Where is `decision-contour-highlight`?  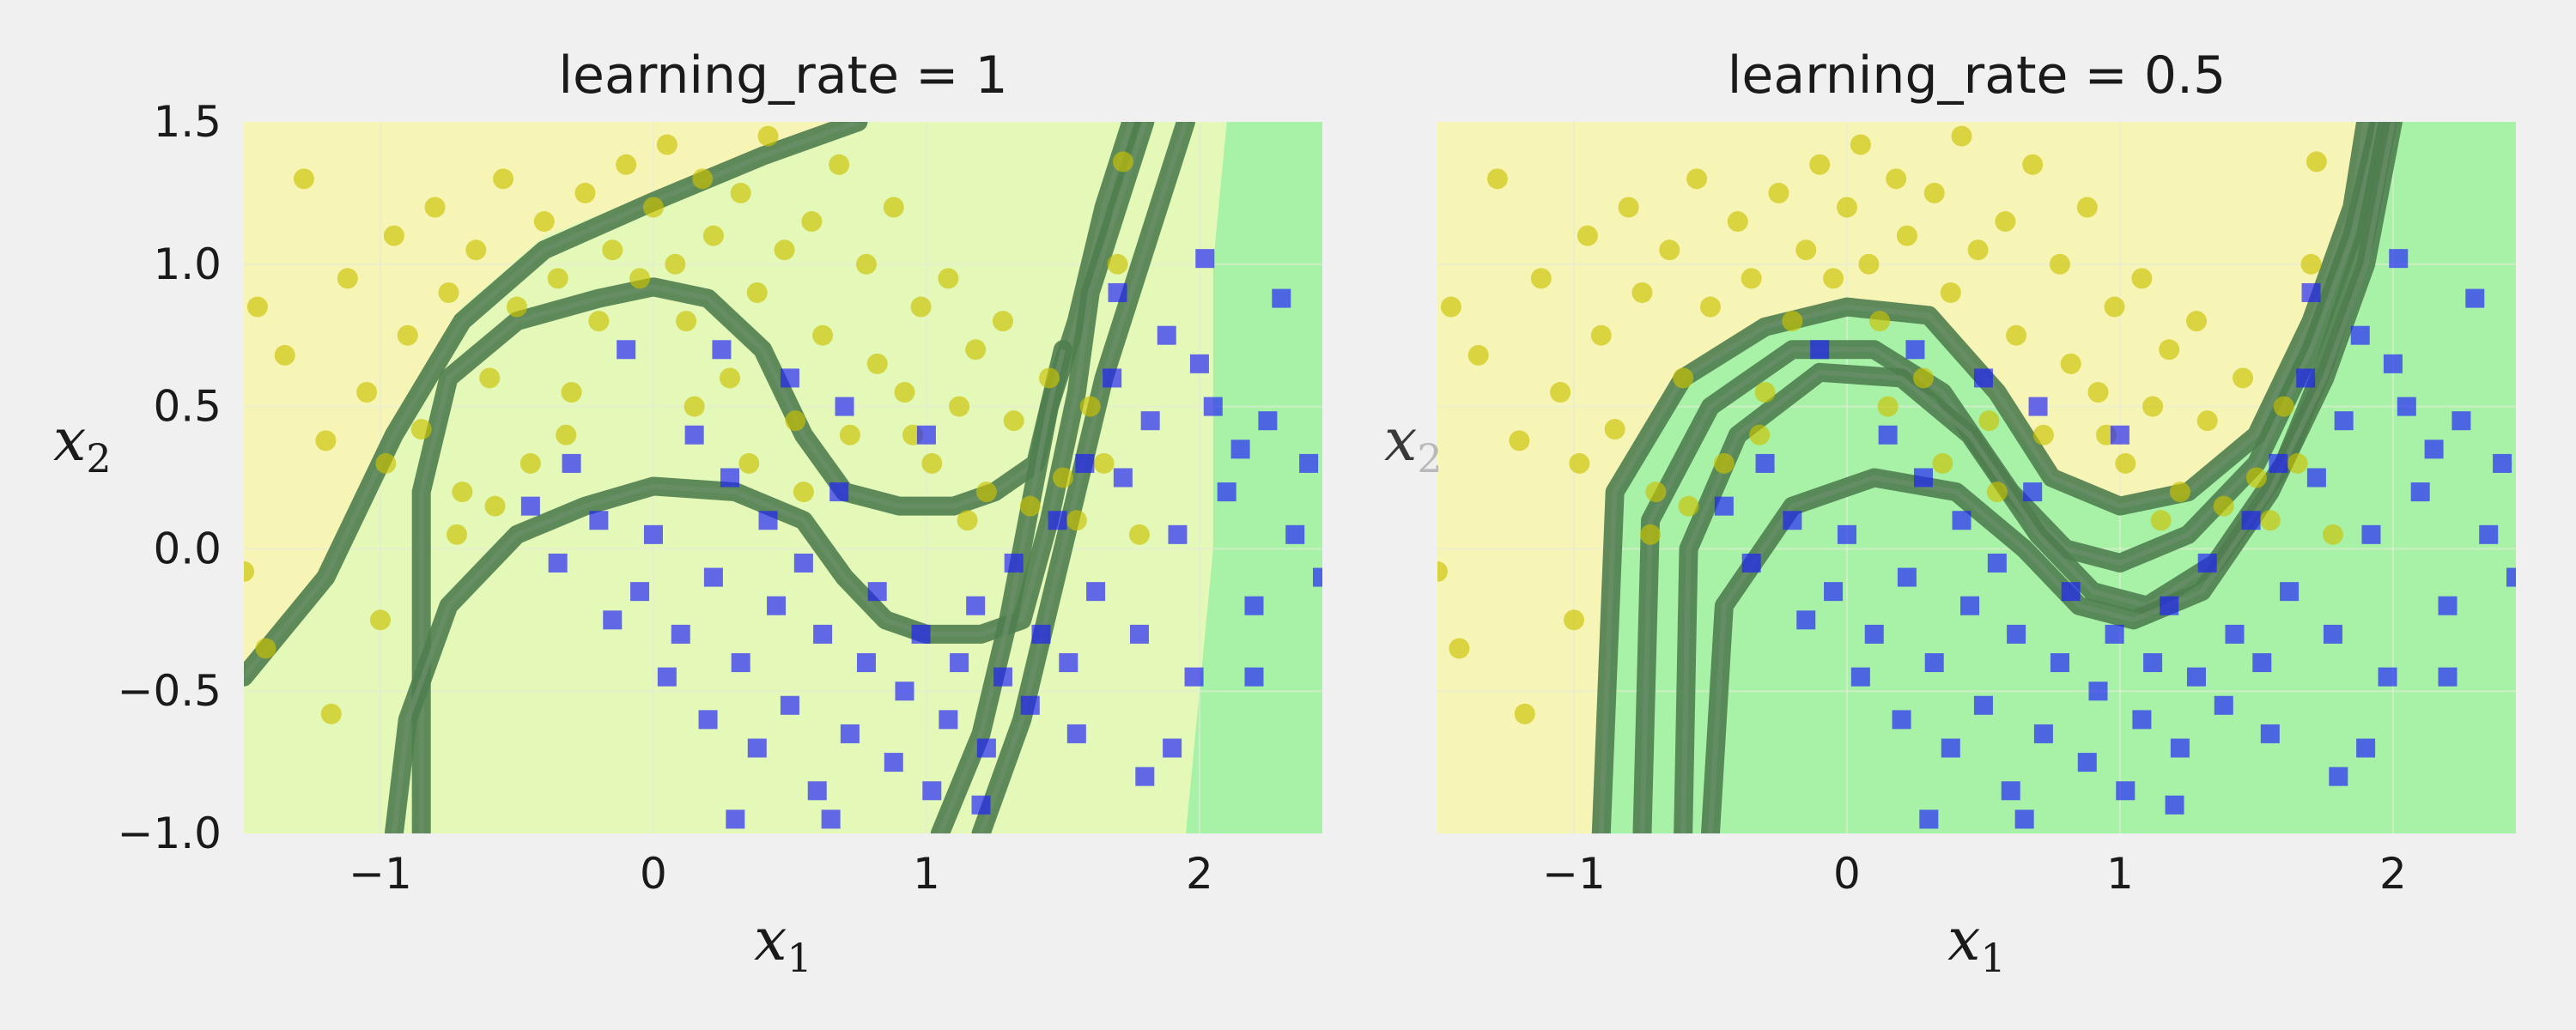
decision-contour-highlight is located at coordinates (552, 400).